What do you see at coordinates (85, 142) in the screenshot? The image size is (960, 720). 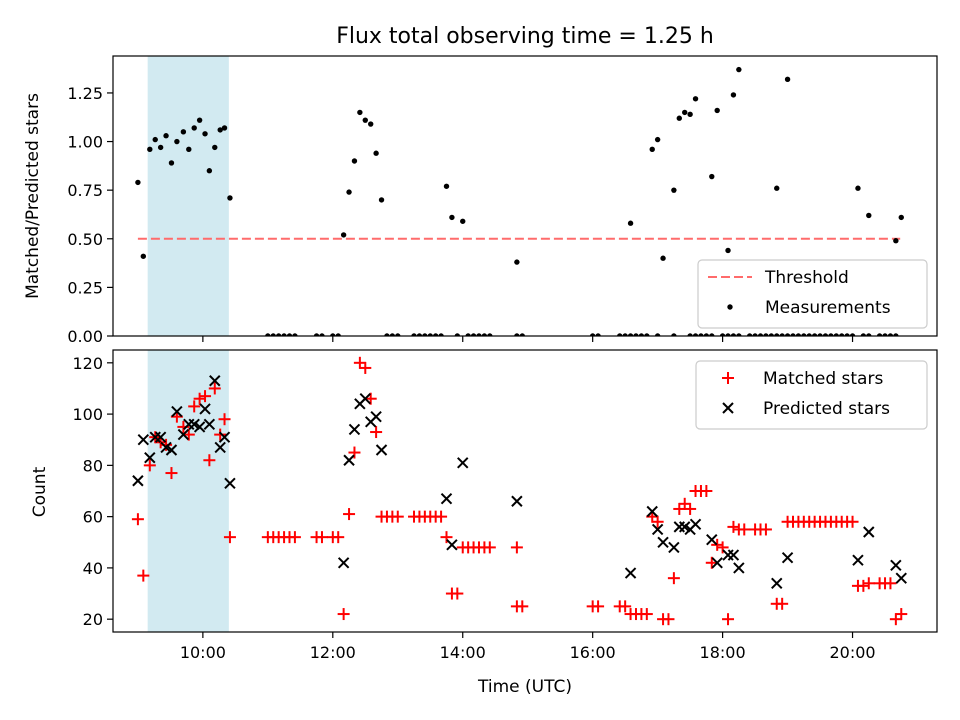 I see `y-tick-label: 1.00` at bounding box center [85, 142].